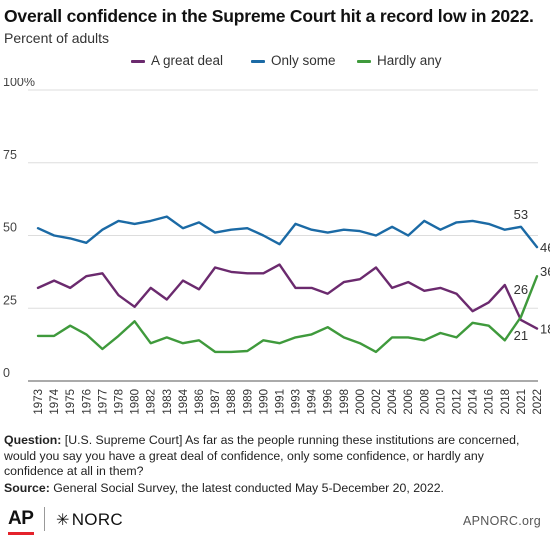 The width and height of the screenshot is (550, 550). Describe the element at coordinates (425, 402) in the screenshot. I see `x-tick-label-2008: 2008` at that location.